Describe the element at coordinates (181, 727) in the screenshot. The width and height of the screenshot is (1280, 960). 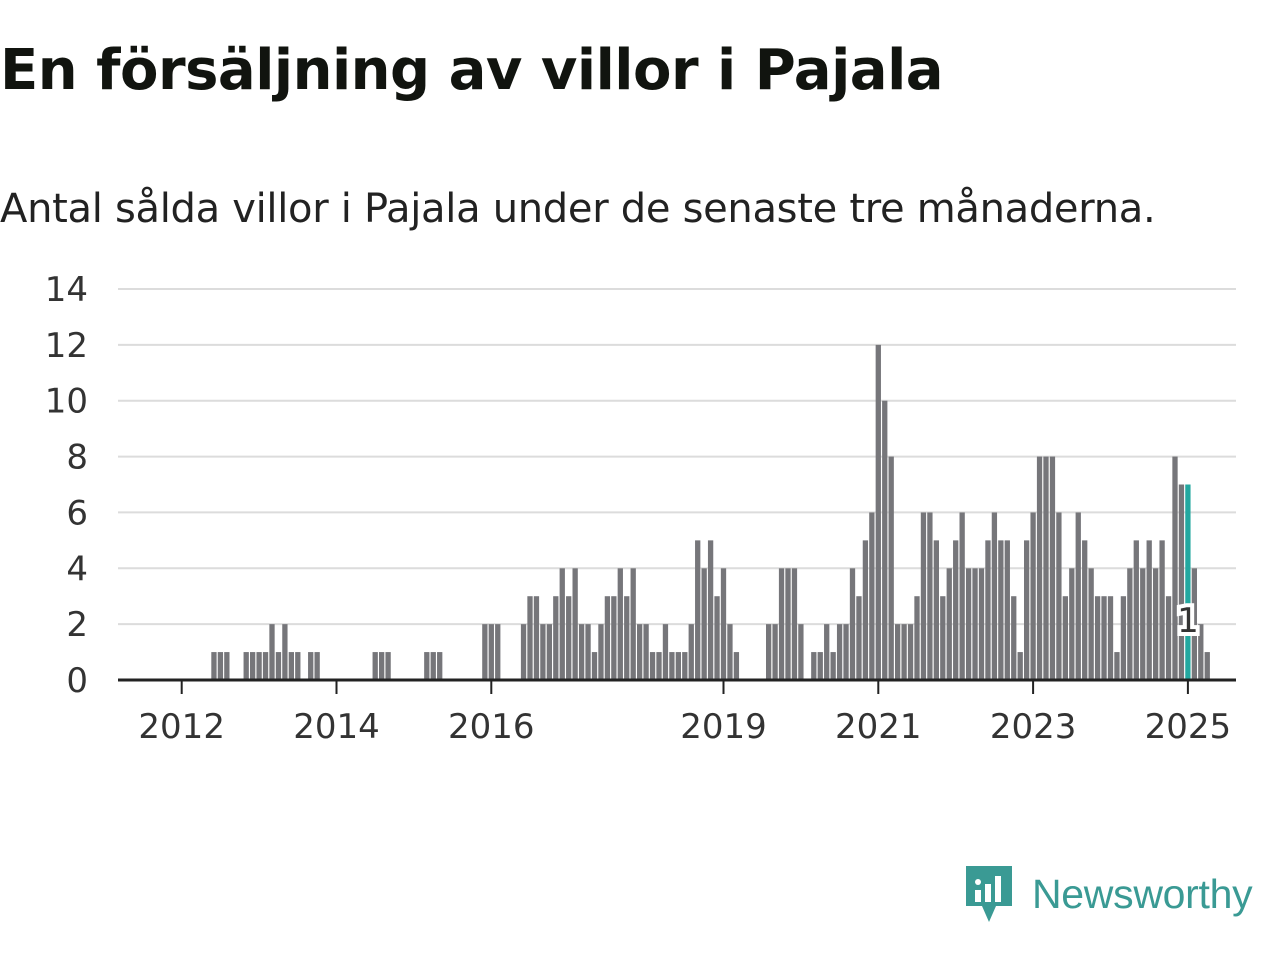
I see `x-tick-label: 2012` at that location.